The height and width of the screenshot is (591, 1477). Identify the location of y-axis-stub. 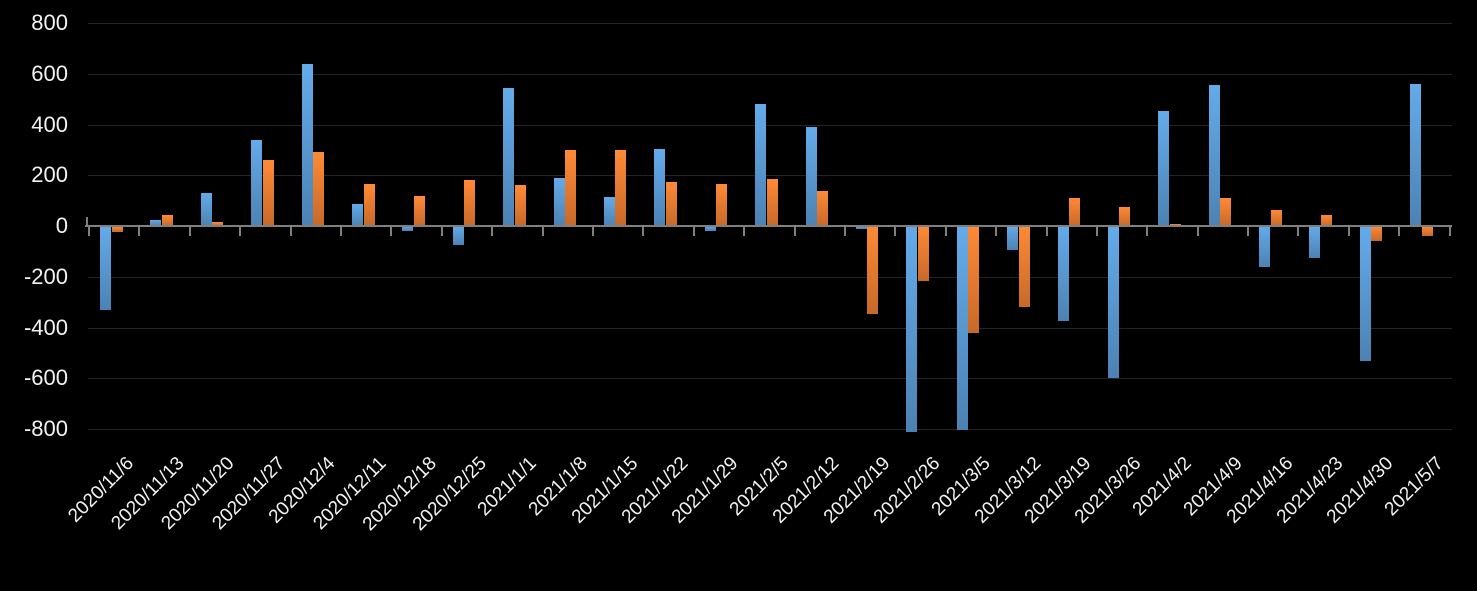
(87, 221).